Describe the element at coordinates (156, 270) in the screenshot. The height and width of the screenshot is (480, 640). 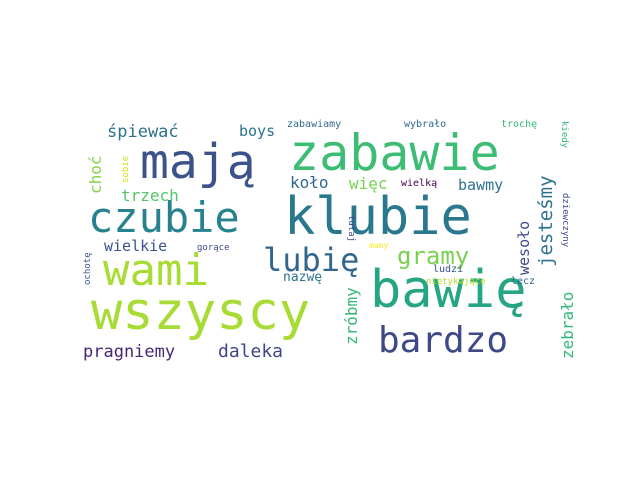
I see `word-wami: wami` at that location.